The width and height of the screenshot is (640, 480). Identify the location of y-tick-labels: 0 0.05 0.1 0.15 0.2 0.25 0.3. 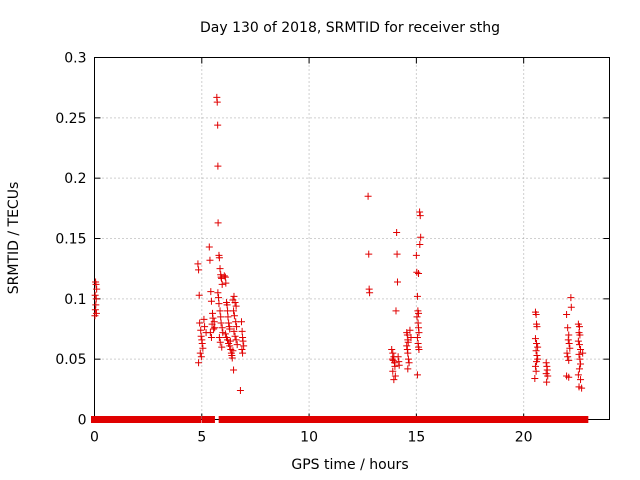
(70, 240).